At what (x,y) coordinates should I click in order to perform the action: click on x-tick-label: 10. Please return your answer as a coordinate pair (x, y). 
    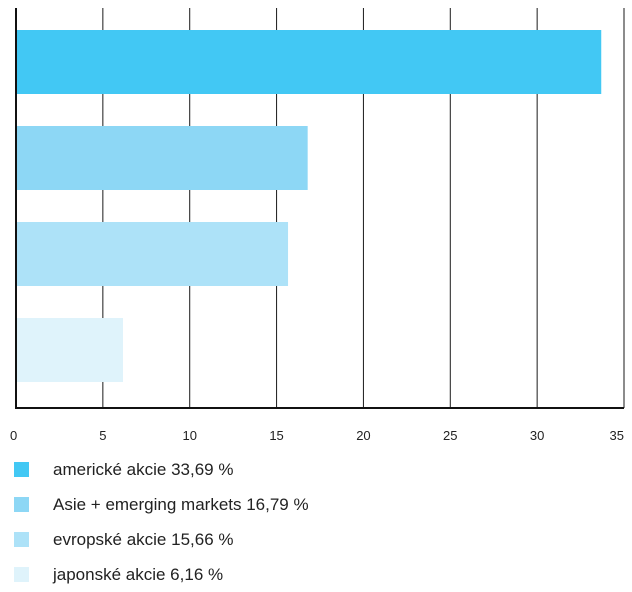
    Looking at the image, I should click on (189, 435).